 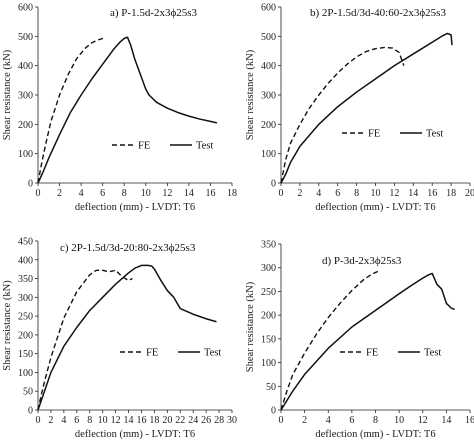 What do you see at coordinates (219, 420) in the screenshot?
I see `x-tick-label: 28` at bounding box center [219, 420].